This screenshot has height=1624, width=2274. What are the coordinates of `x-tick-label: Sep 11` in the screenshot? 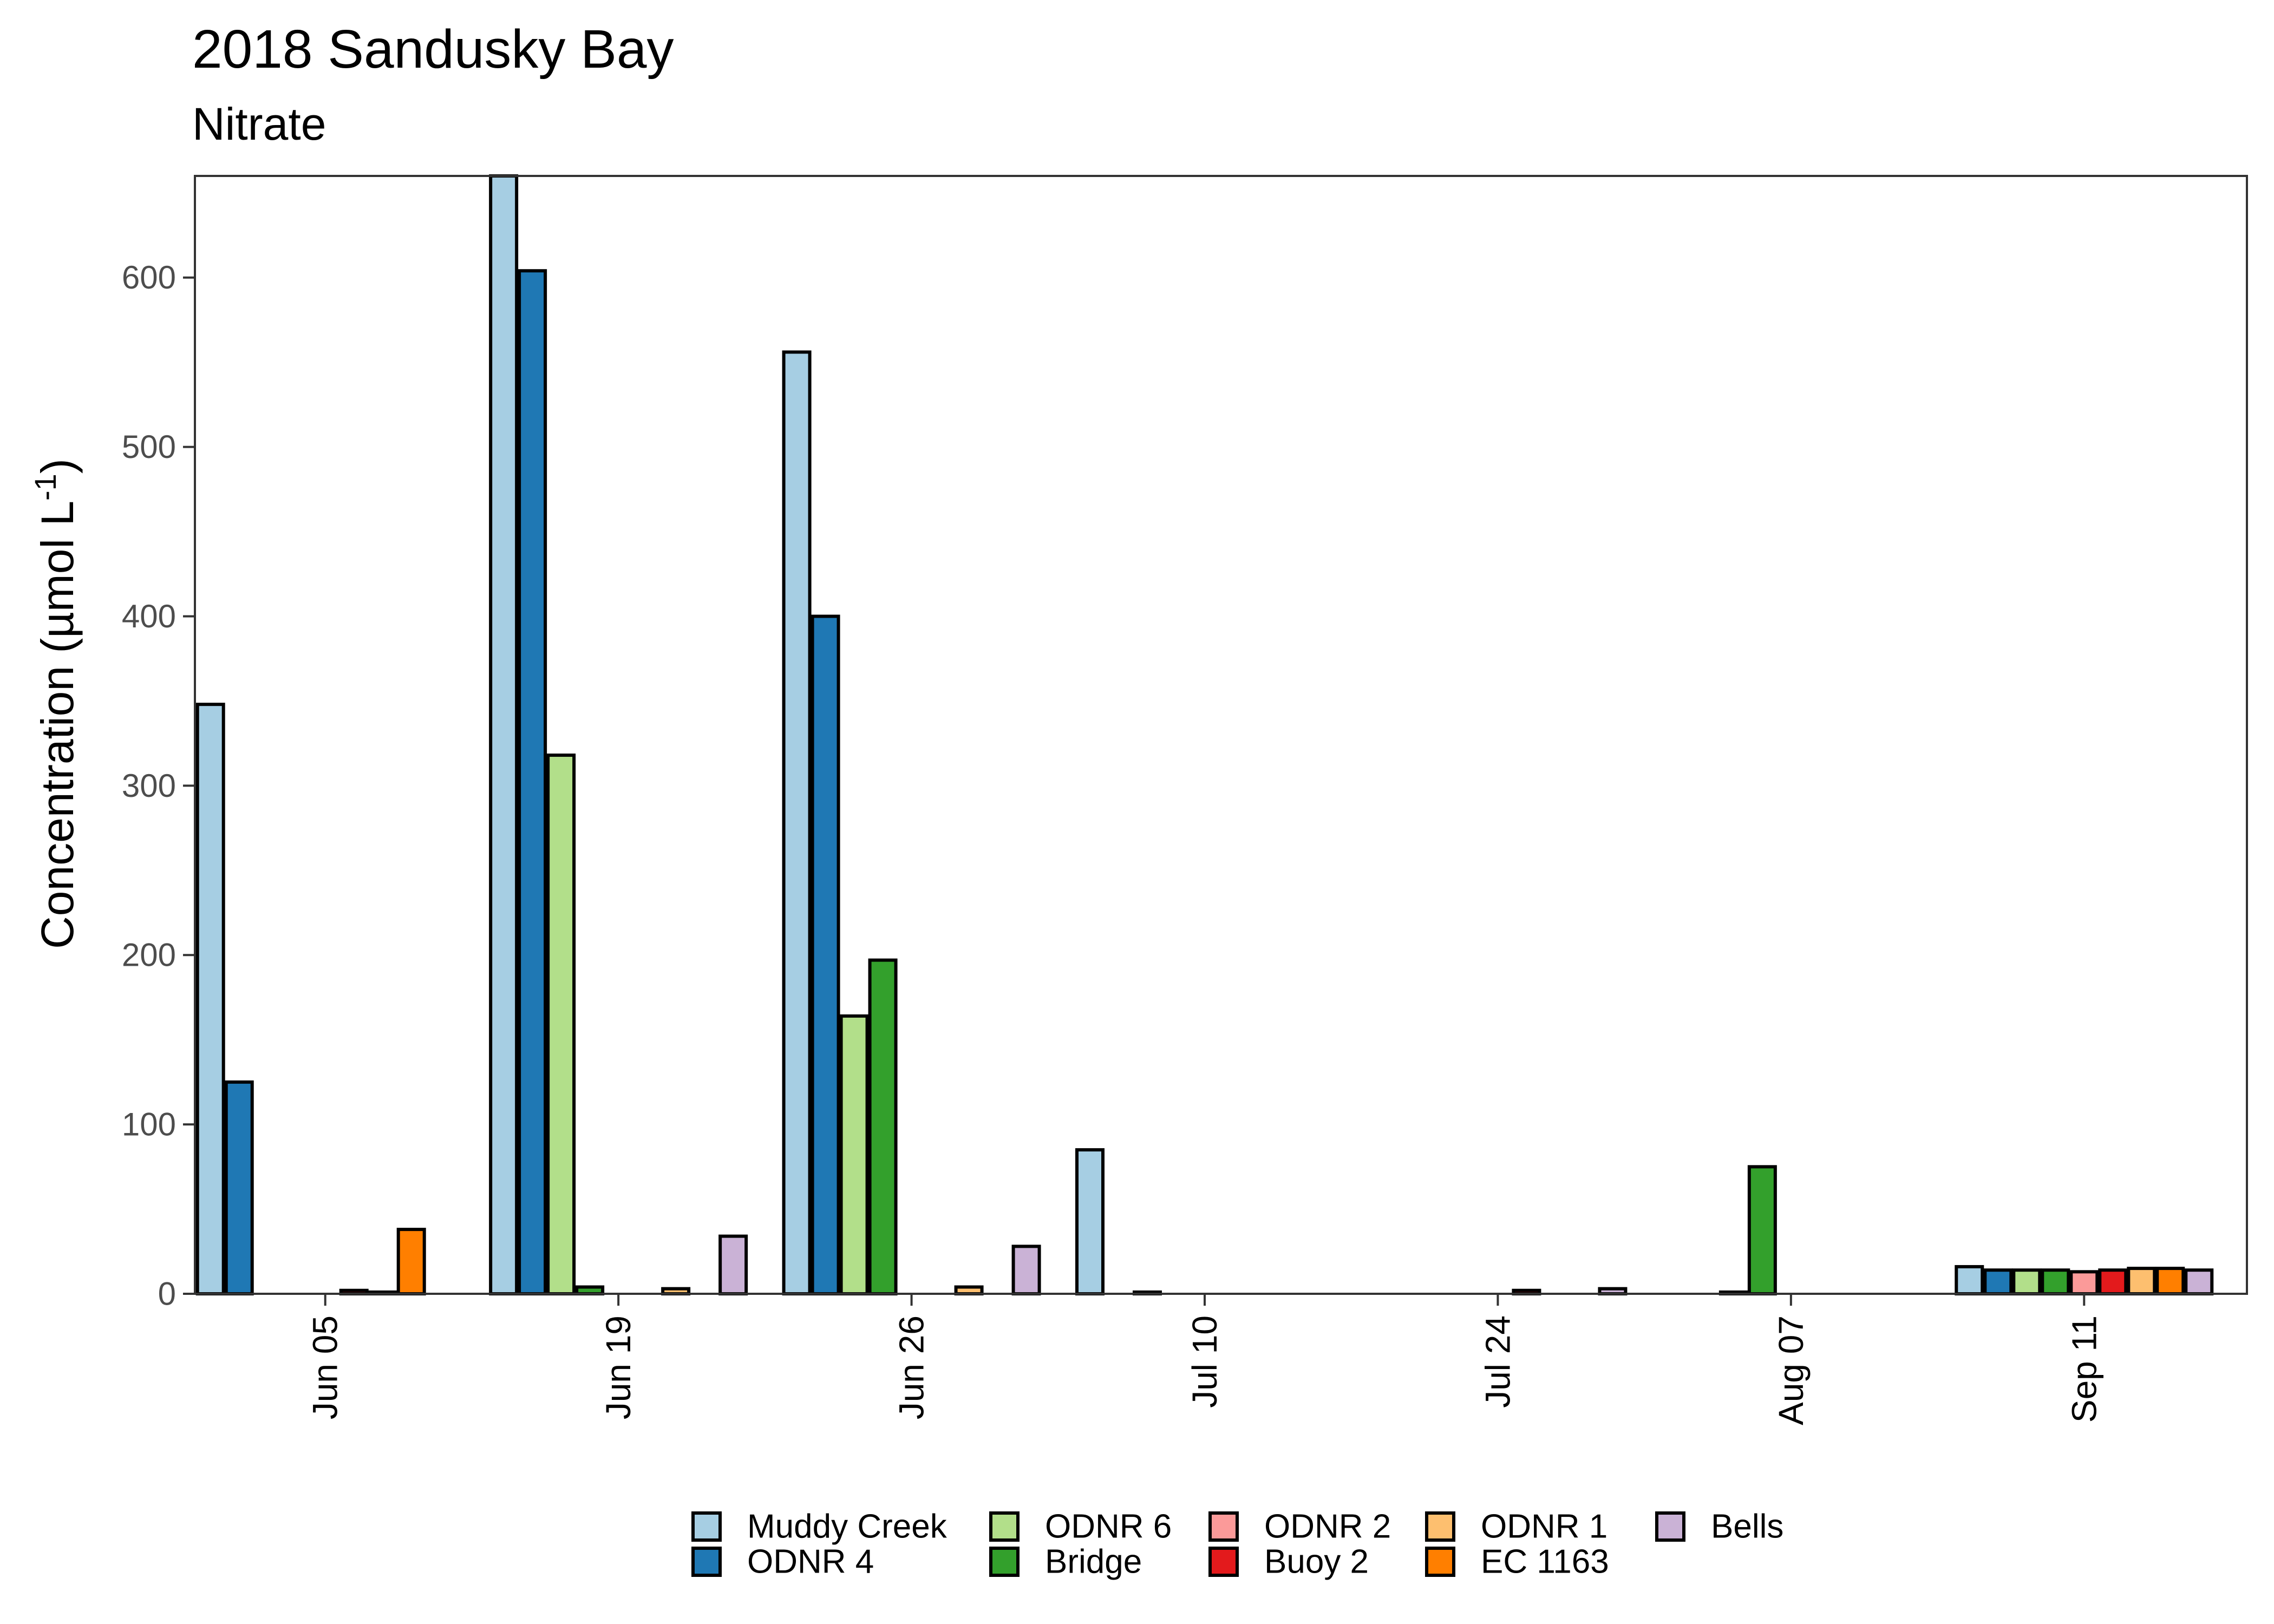 It's located at (2084, 1369).